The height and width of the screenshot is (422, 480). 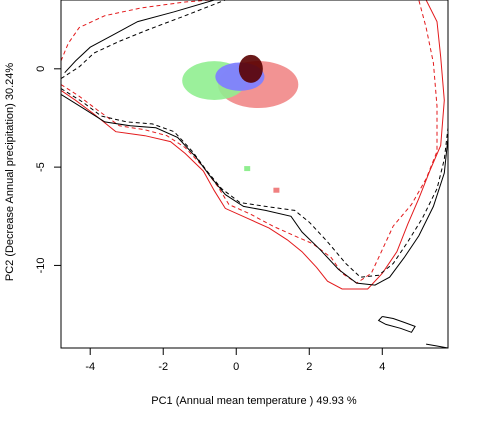 What do you see at coordinates (41, 69) in the screenshot?
I see `y-tick-label: 0` at bounding box center [41, 69].